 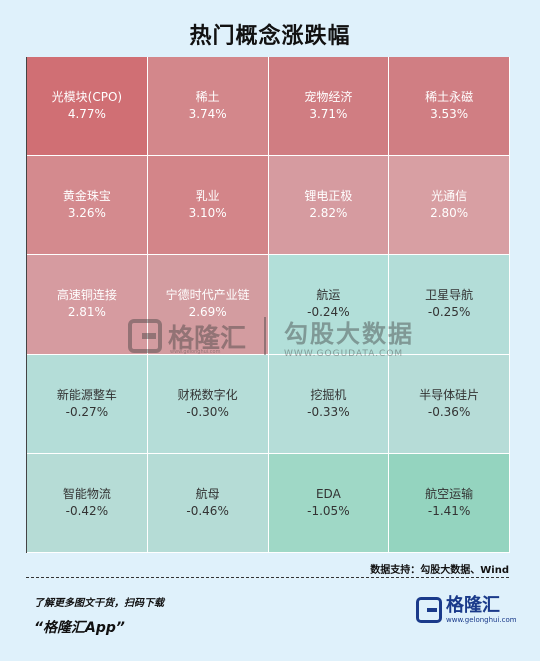 I want to click on cell-name: 智能物流, so click(x=86, y=493).